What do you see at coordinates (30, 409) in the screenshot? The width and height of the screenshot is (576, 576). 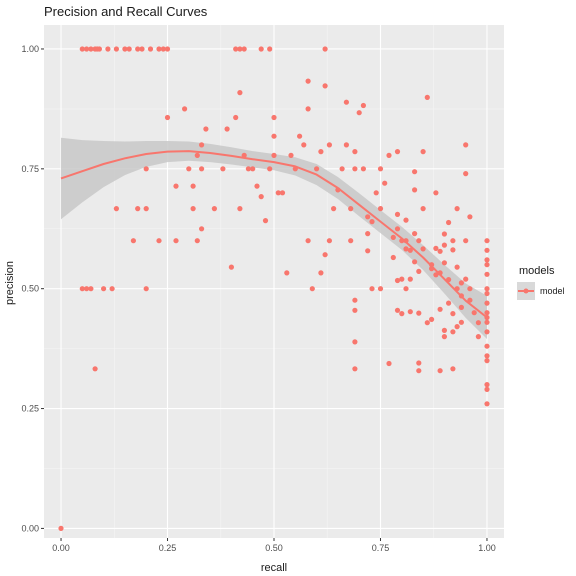 I see `y-tick-label: 0.25` at bounding box center [30, 409].